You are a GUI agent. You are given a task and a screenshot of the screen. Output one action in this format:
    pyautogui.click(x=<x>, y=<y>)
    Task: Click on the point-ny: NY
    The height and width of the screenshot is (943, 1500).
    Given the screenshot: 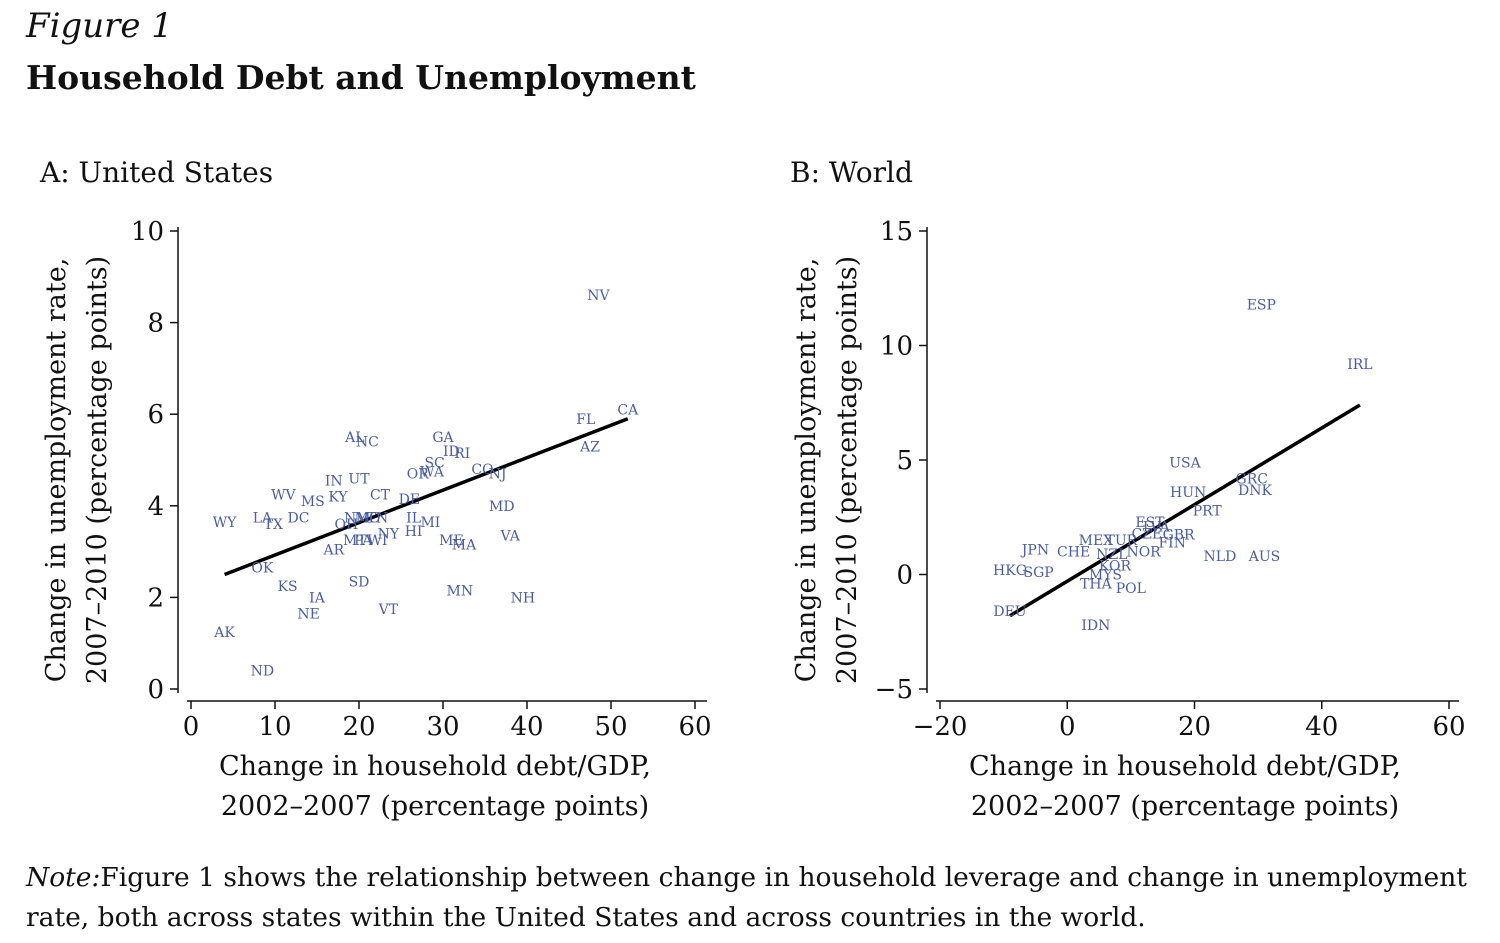 What is the action you would take?
    pyautogui.click(x=389, y=534)
    